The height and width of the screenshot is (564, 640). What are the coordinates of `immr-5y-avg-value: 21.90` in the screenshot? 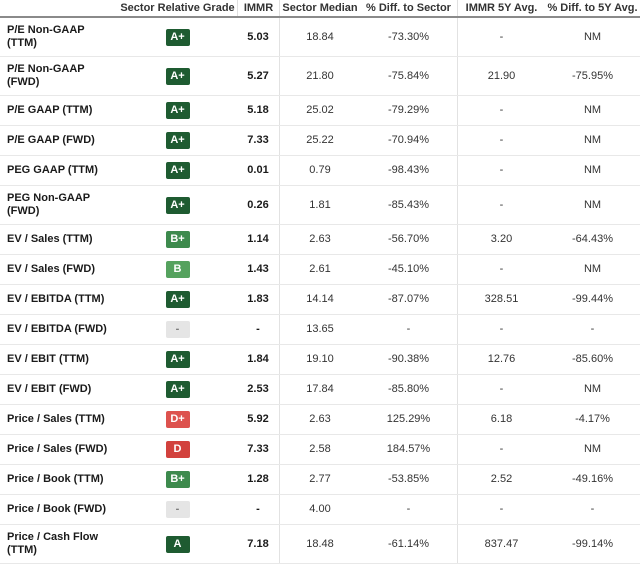 It's located at (501, 76).